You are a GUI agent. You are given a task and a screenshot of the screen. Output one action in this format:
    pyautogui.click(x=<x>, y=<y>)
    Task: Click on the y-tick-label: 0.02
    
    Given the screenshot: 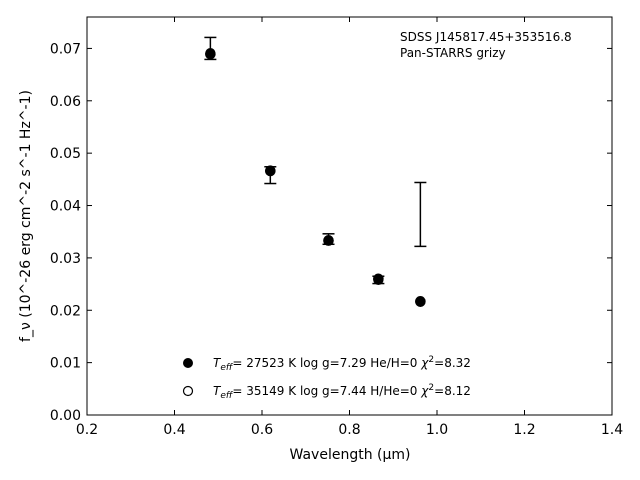 What is the action you would take?
    pyautogui.click(x=65, y=311)
    